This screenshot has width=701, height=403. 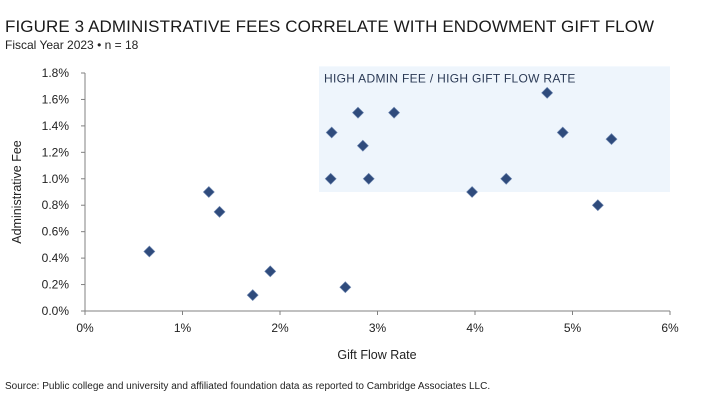 What do you see at coordinates (670, 328) in the screenshot?
I see `x-tick-label: 6%` at bounding box center [670, 328].